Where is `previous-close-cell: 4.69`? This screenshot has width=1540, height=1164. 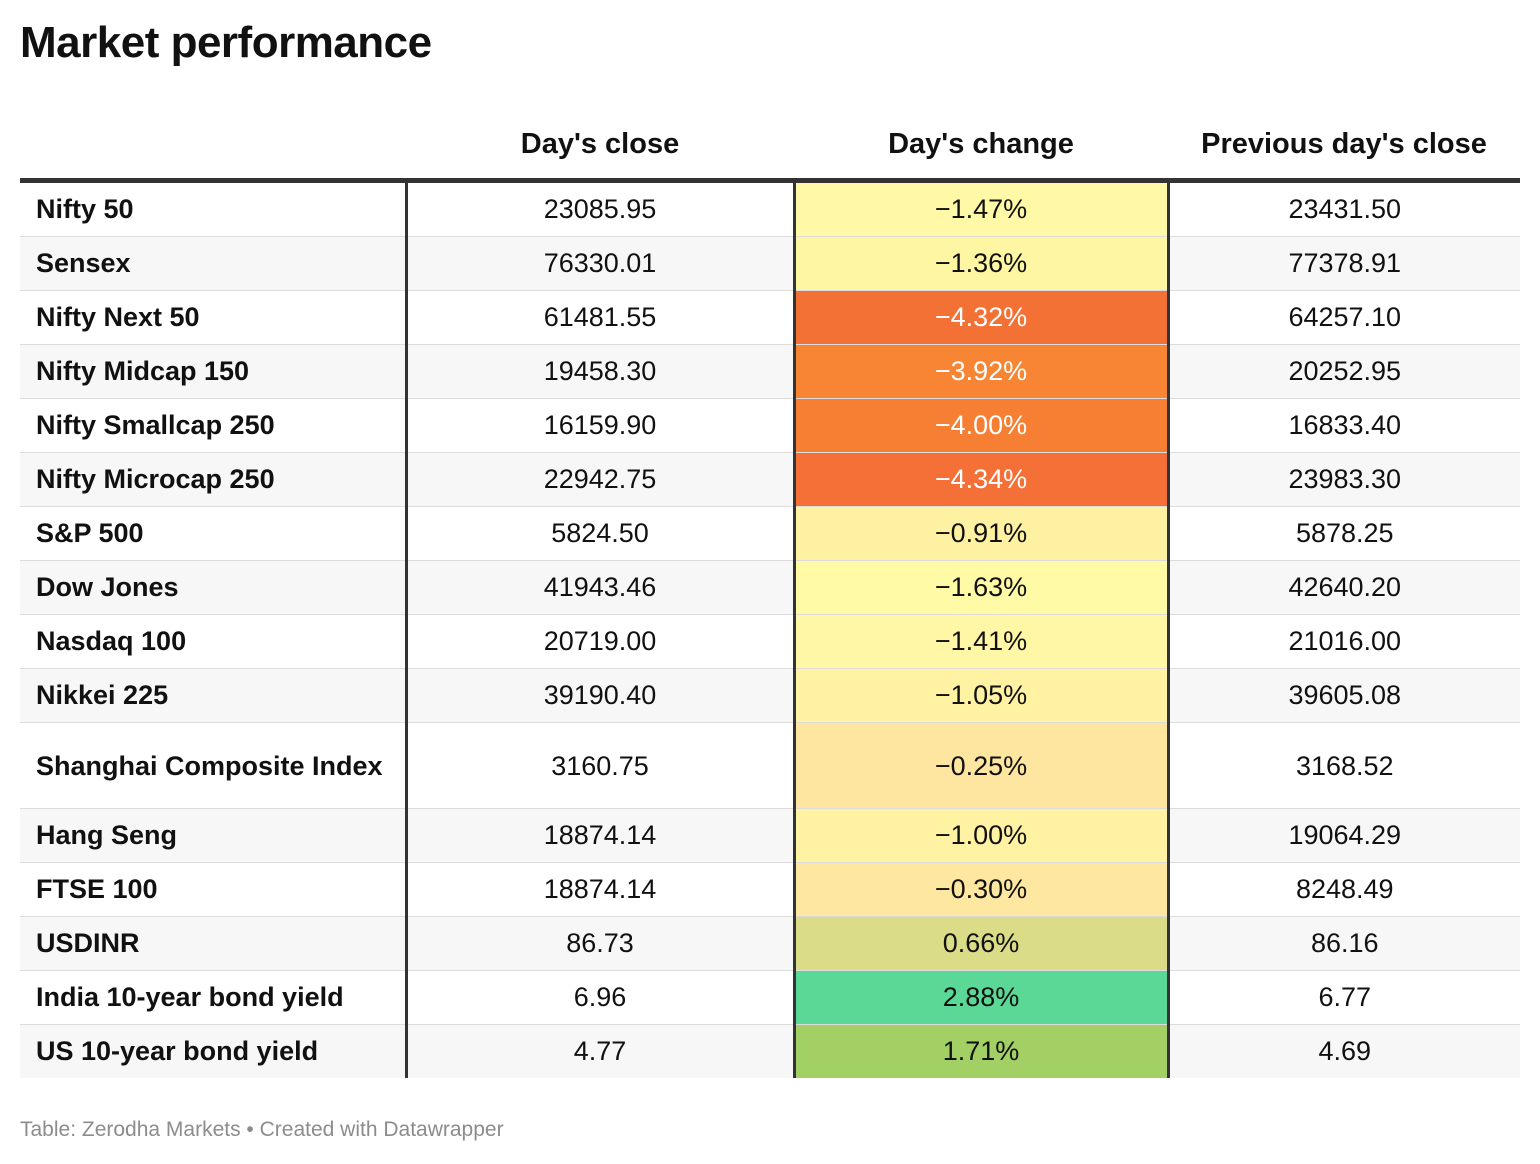 previous-close-cell: 4.69 is located at coordinates (1344, 1051).